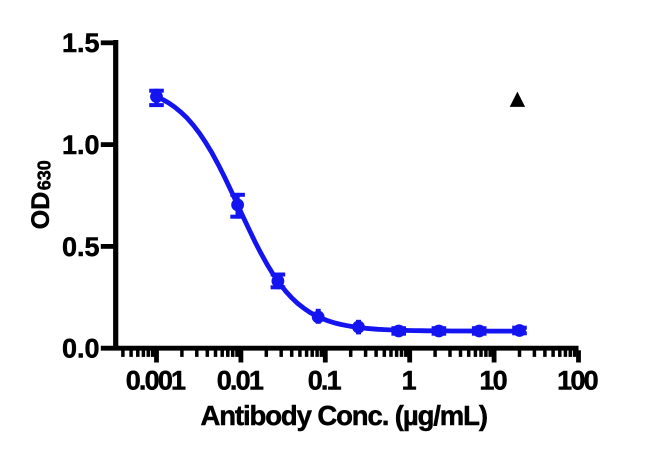 This screenshot has width=650, height=454. What do you see at coordinates (492, 381) in the screenshot?
I see `svg-text: 10` at bounding box center [492, 381].